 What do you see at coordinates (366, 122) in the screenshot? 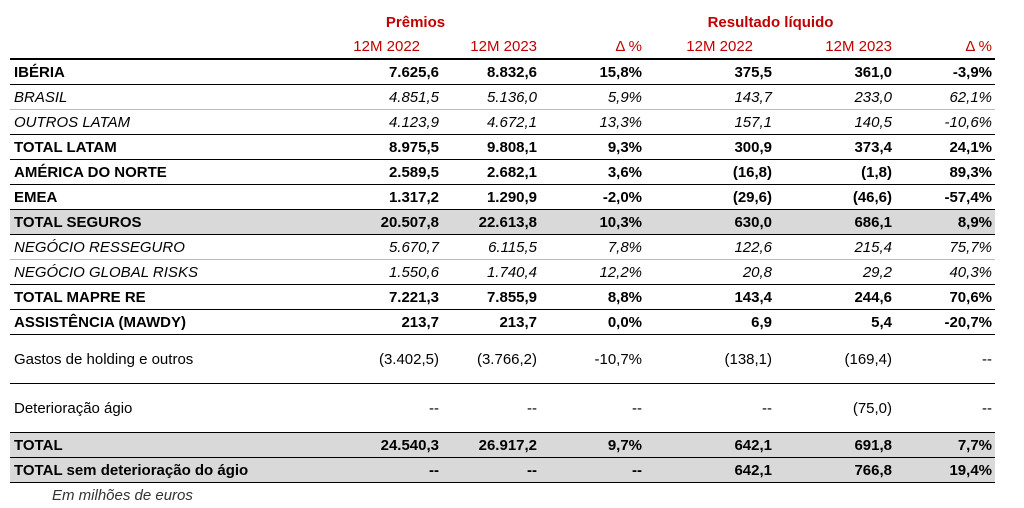
I see `cell: 4.123,9` at bounding box center [366, 122].